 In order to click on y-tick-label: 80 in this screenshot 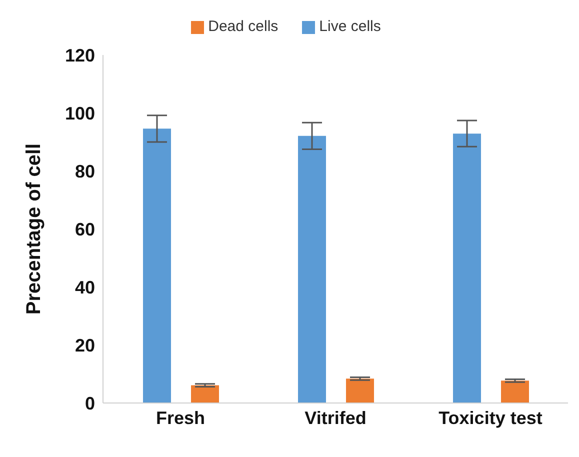, I will do `click(84, 171)`.